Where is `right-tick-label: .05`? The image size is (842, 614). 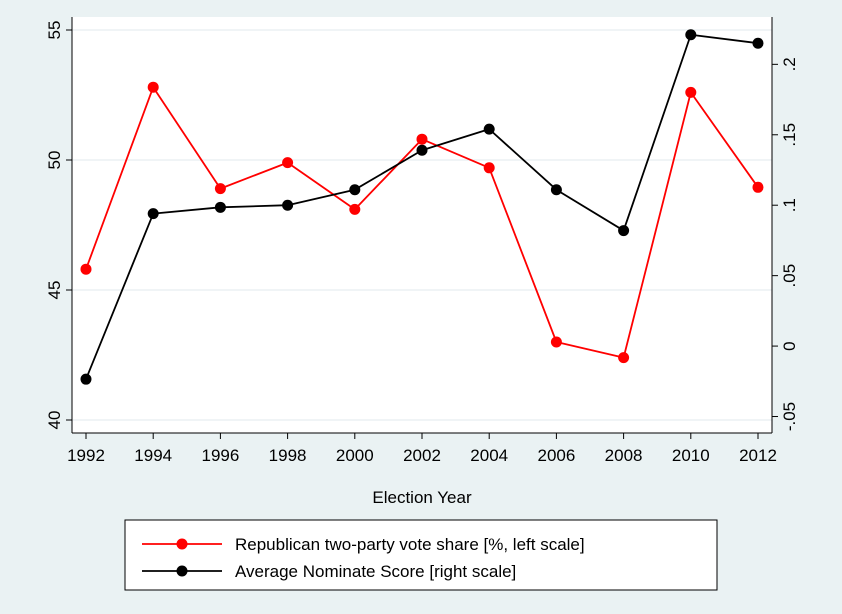 right-tick-label: .05 is located at coordinates (789, 276).